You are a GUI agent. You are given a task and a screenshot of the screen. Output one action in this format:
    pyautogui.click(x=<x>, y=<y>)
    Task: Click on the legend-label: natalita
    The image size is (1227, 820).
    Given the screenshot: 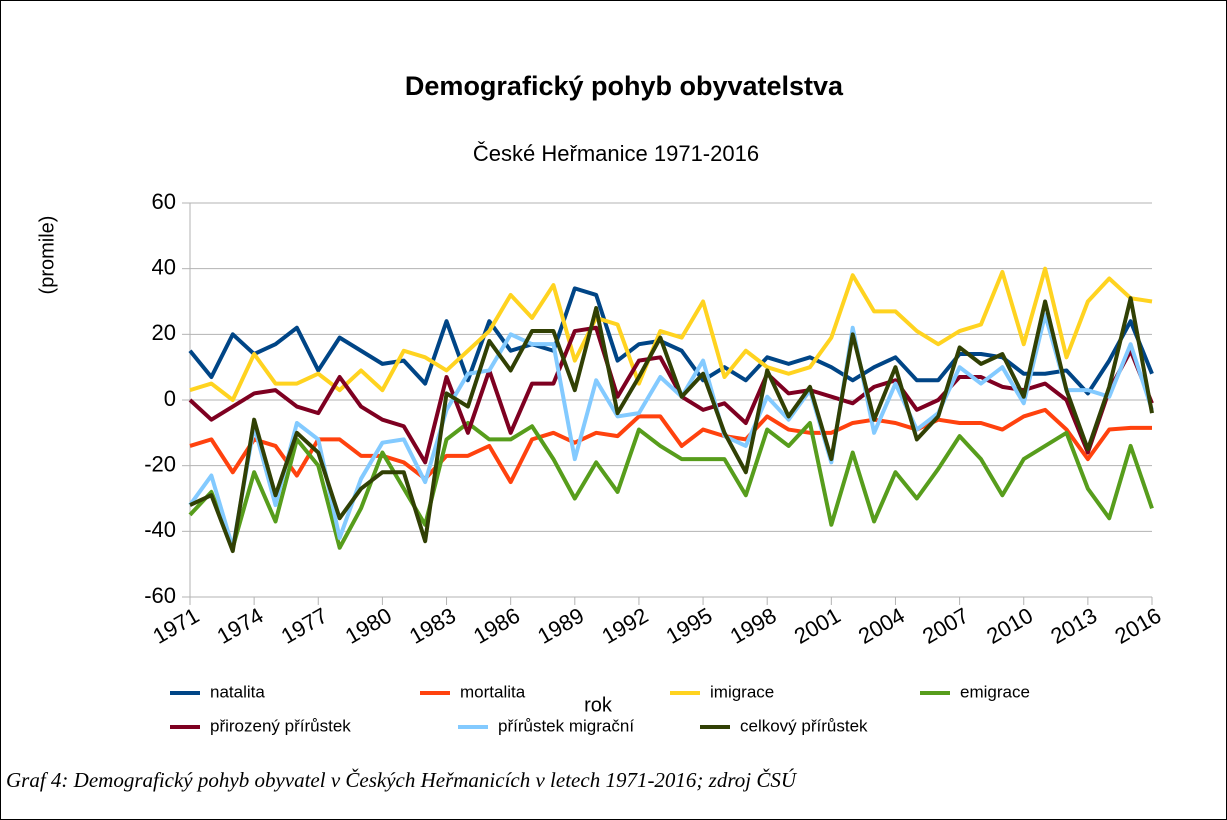 What is the action you would take?
    pyautogui.click(x=237, y=691)
    